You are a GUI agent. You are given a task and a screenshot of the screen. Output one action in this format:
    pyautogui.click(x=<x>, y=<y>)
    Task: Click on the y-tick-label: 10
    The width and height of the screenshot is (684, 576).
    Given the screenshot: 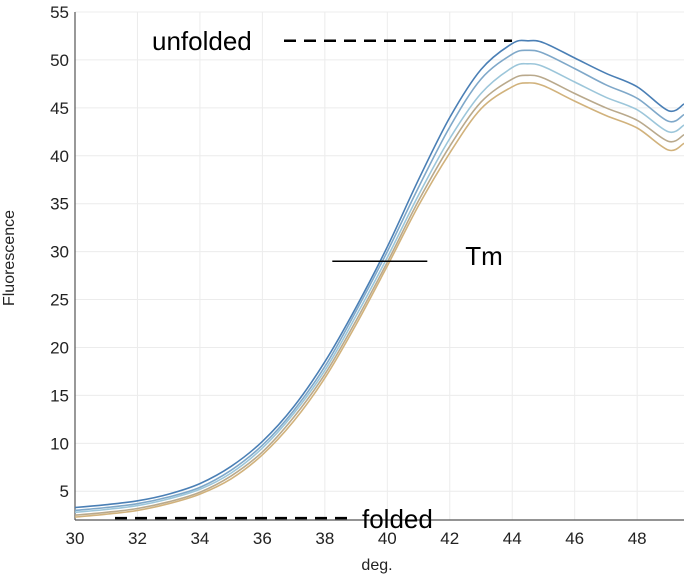 What is the action you would take?
    pyautogui.click(x=59, y=443)
    